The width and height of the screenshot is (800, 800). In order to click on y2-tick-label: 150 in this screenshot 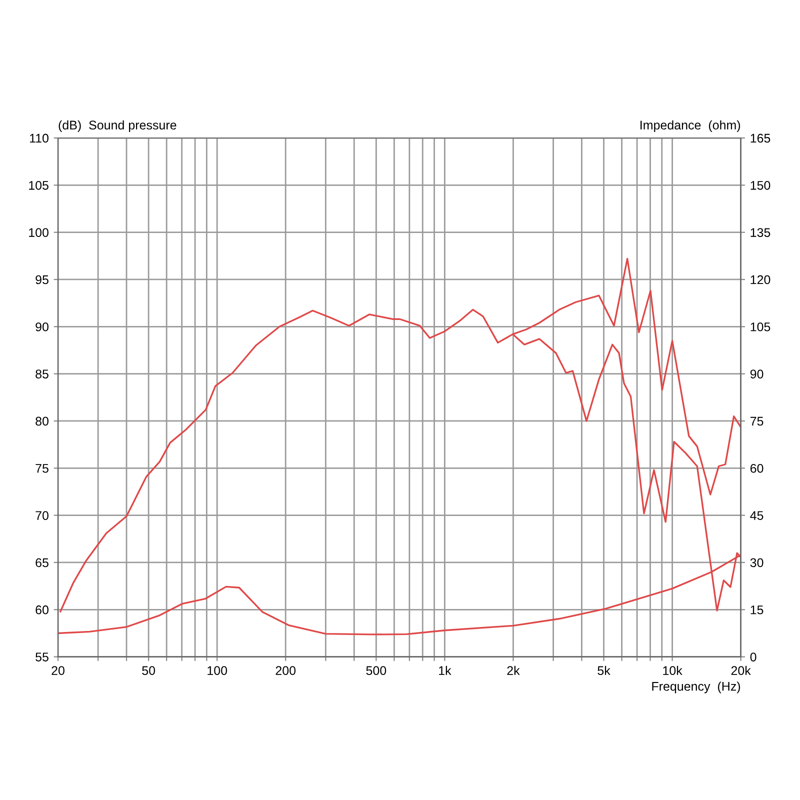, I will do `click(760, 185)`.